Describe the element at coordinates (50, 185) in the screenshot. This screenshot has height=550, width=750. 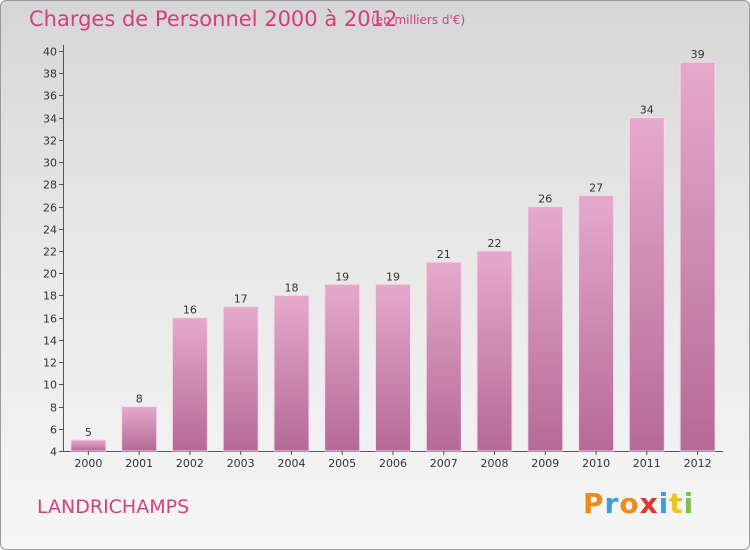
I see `y-tick-label: 28` at that location.